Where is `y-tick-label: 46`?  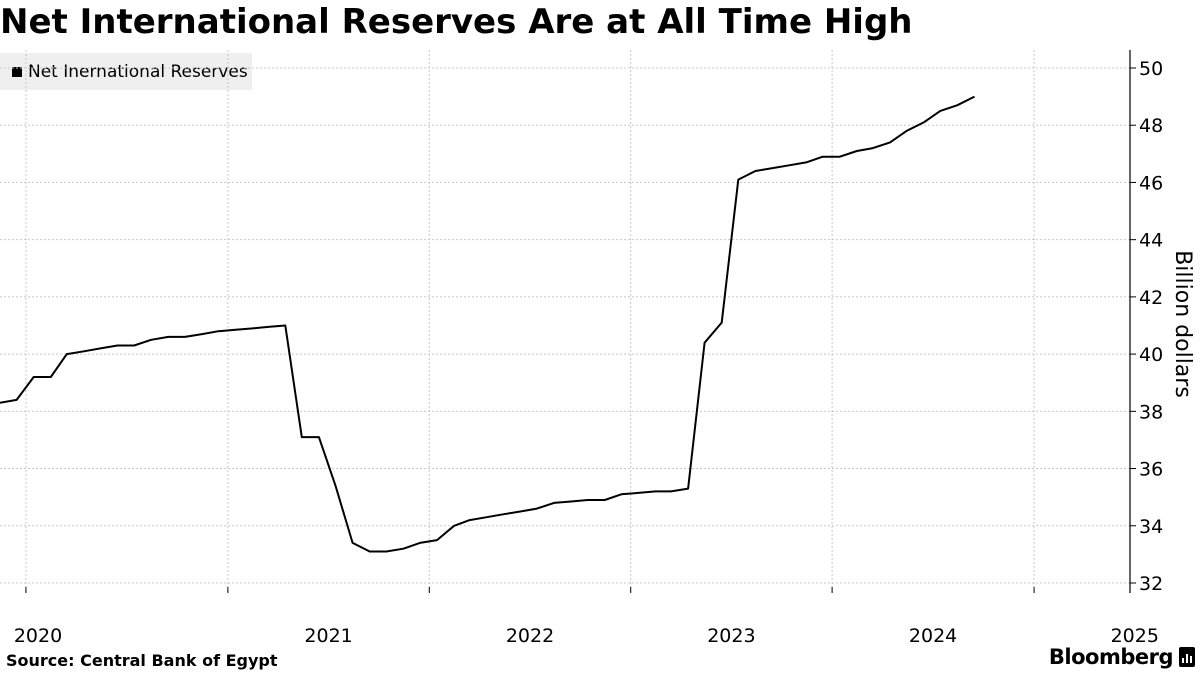
y-tick-label: 46 is located at coordinates (1151, 183).